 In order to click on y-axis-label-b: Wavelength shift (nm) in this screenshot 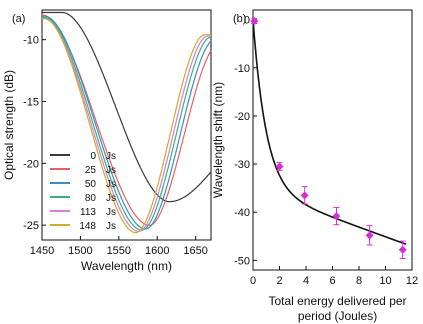, I will do `click(218, 140)`.